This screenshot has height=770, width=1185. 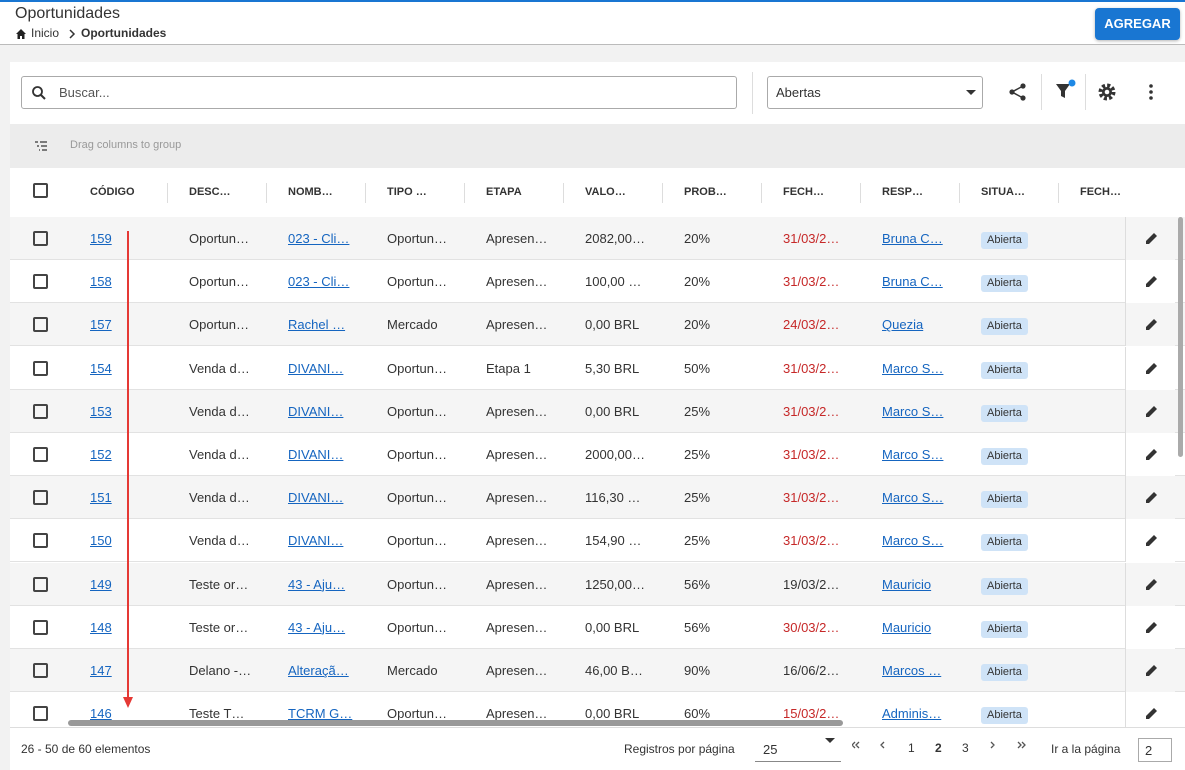 What do you see at coordinates (504, 192) in the screenshot?
I see `column-header: ETAPA` at bounding box center [504, 192].